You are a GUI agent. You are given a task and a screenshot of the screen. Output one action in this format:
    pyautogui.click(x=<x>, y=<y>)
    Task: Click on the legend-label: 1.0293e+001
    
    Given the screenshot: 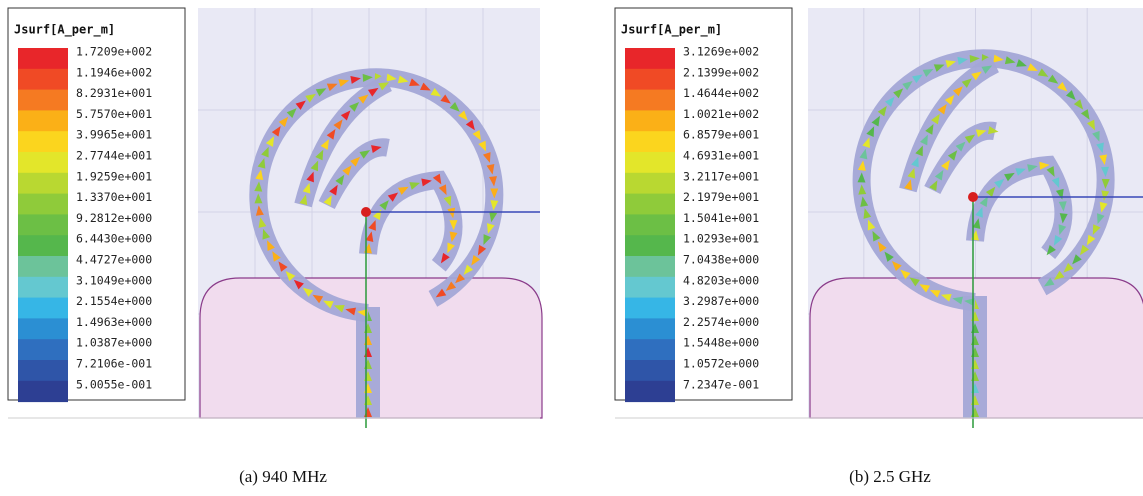 What is the action you would take?
    pyautogui.click(x=721, y=239)
    